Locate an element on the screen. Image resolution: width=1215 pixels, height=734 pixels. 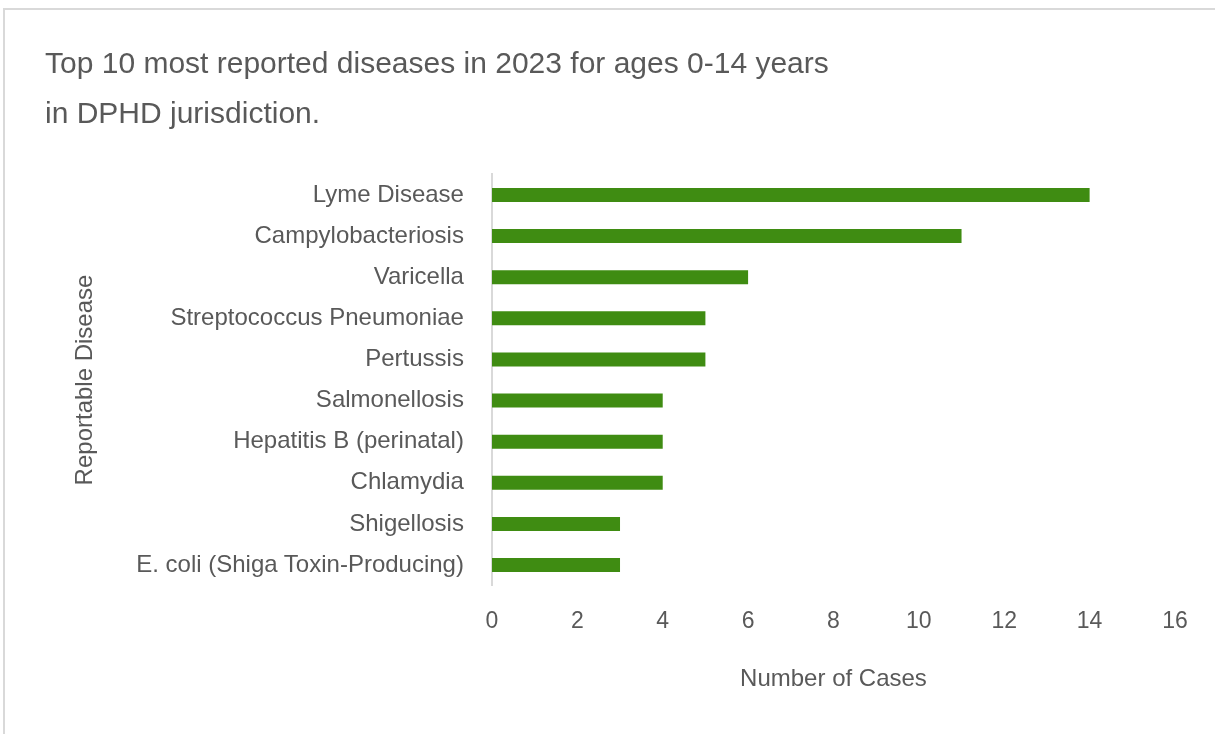
x-tick-label: 12 is located at coordinates (1004, 619).